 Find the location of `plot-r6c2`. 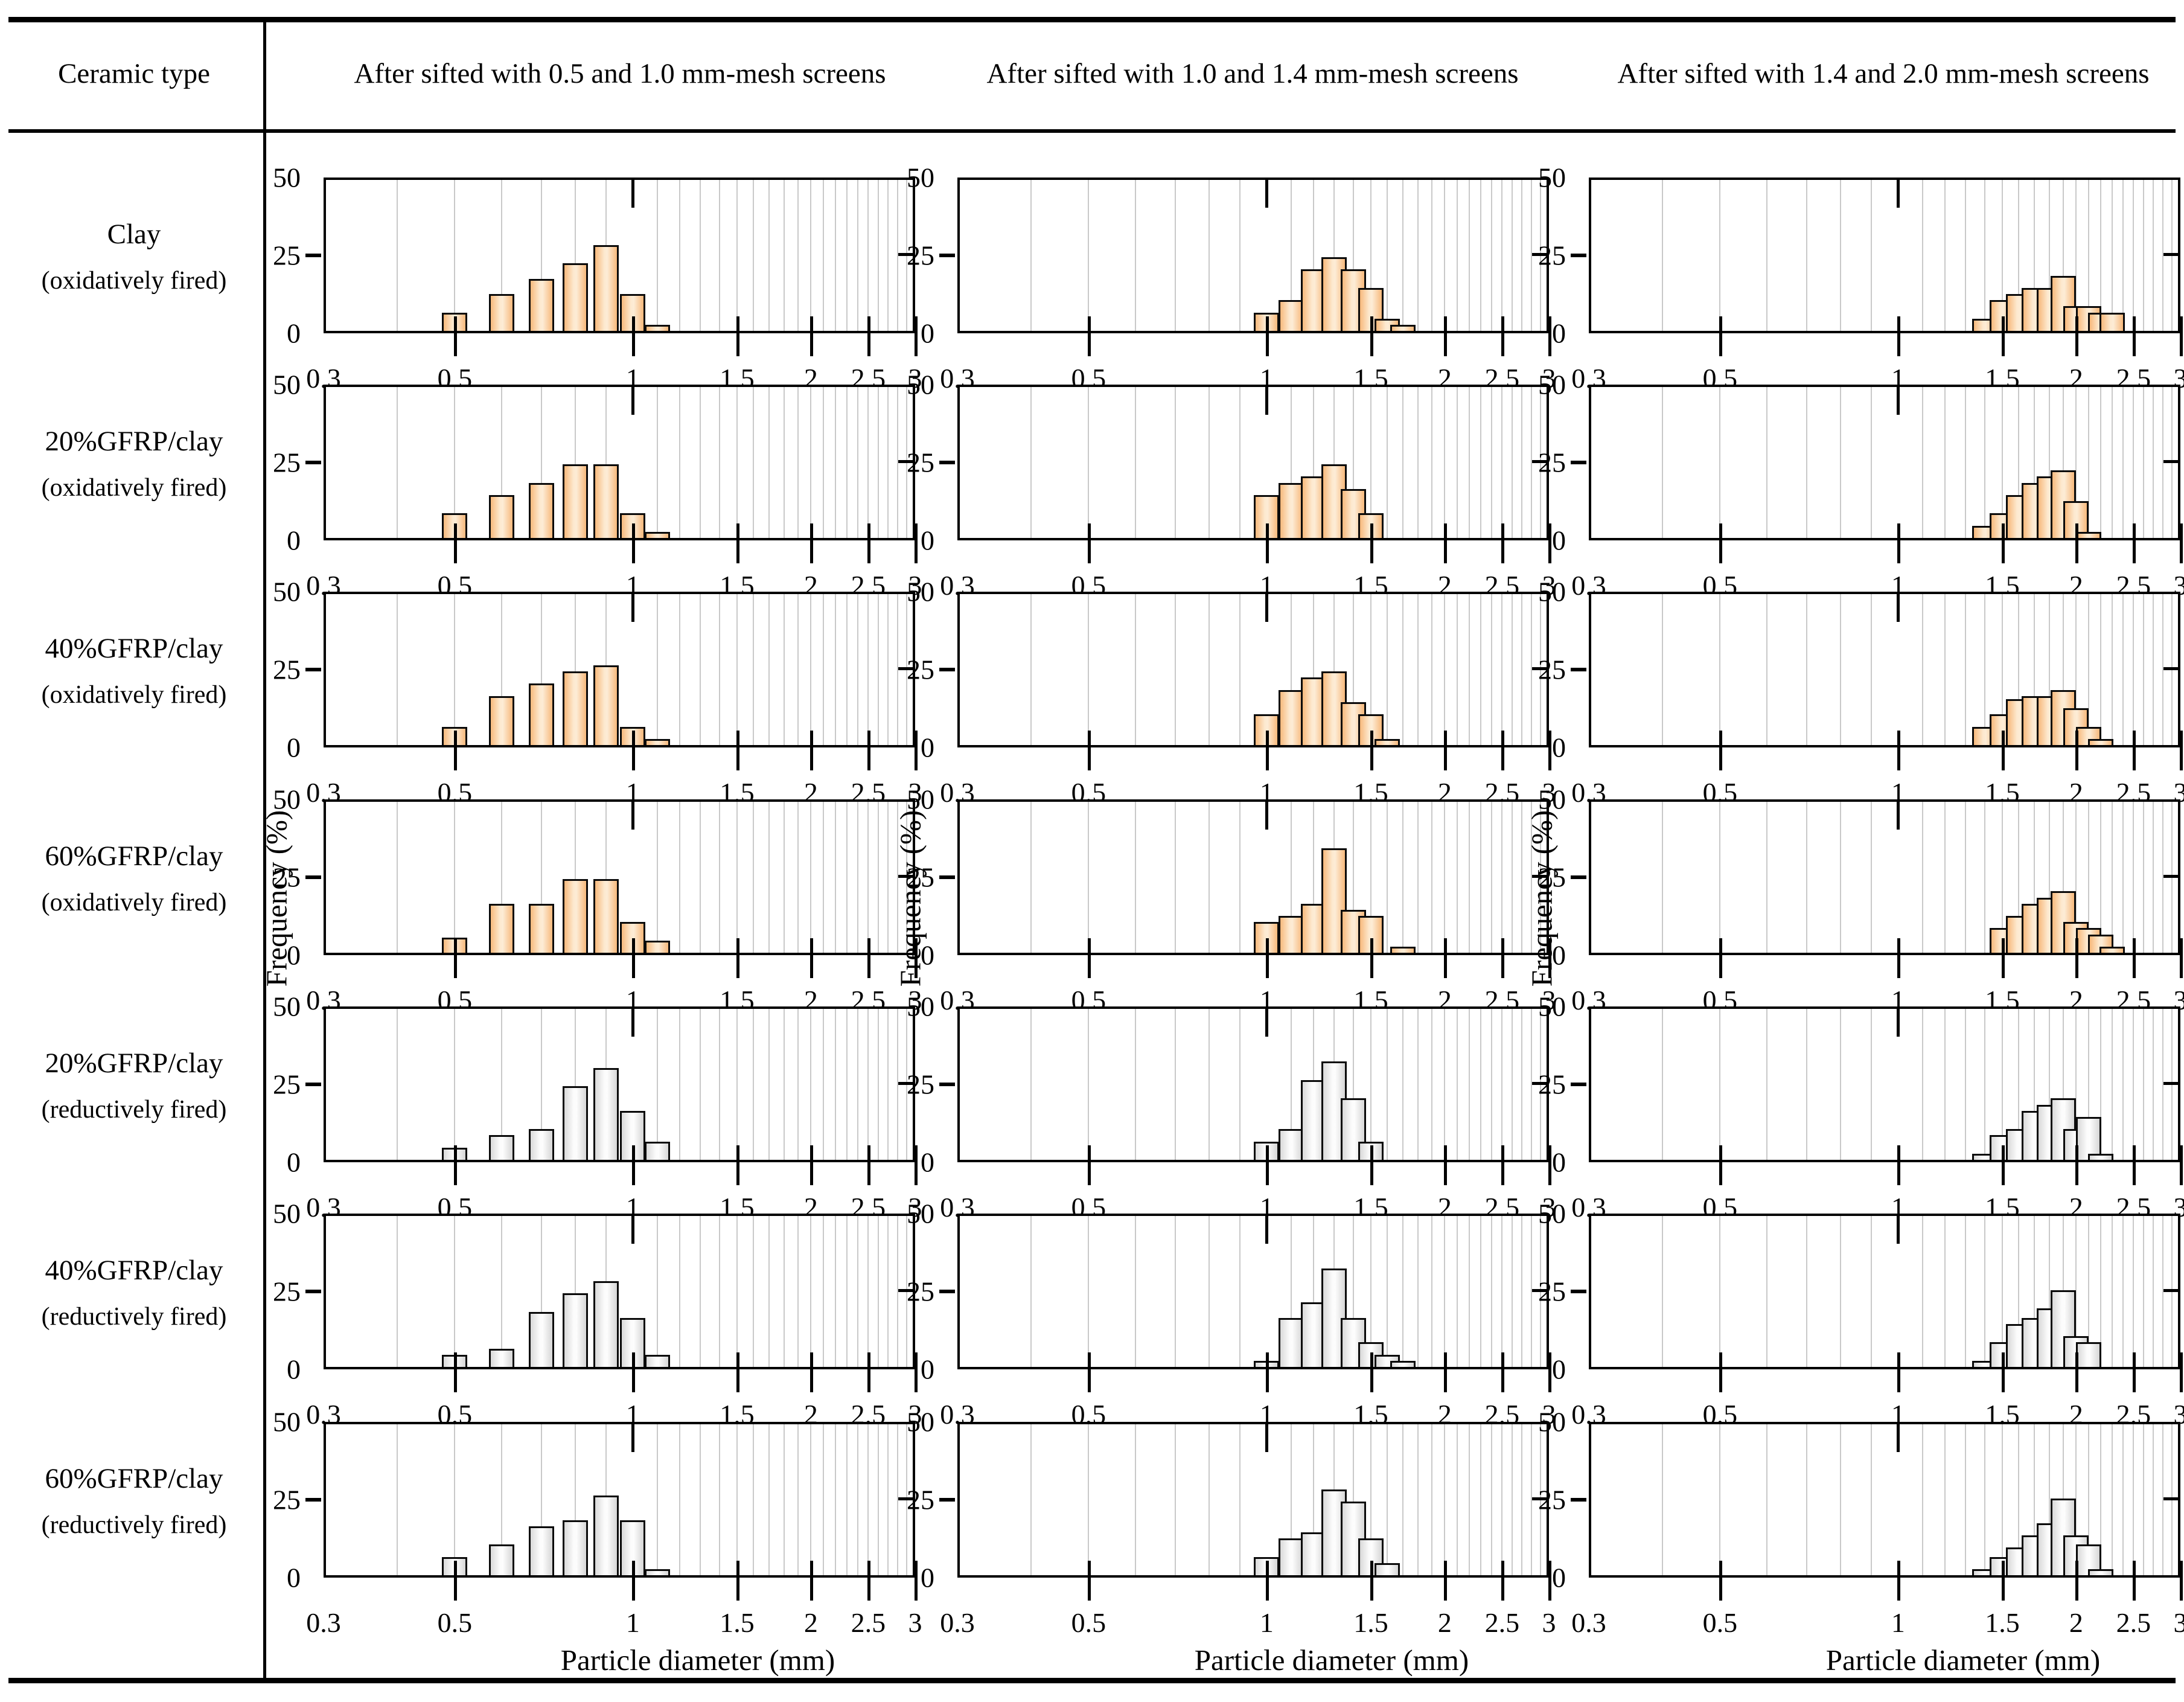

plot-r6c2 is located at coordinates (1253, 1291).